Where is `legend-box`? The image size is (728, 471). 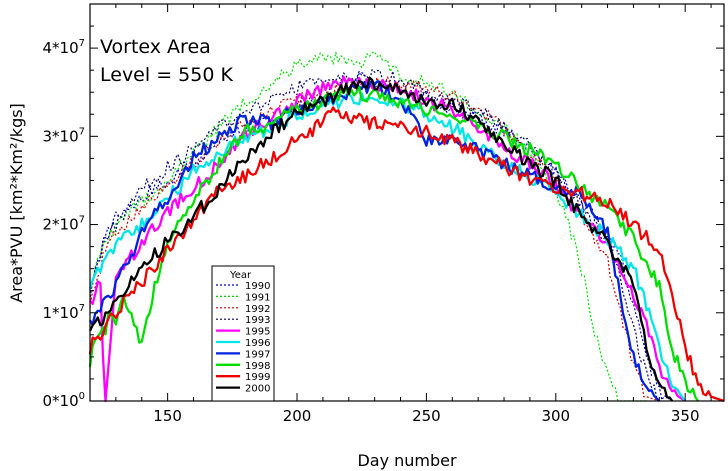 legend-box is located at coordinates (243, 333).